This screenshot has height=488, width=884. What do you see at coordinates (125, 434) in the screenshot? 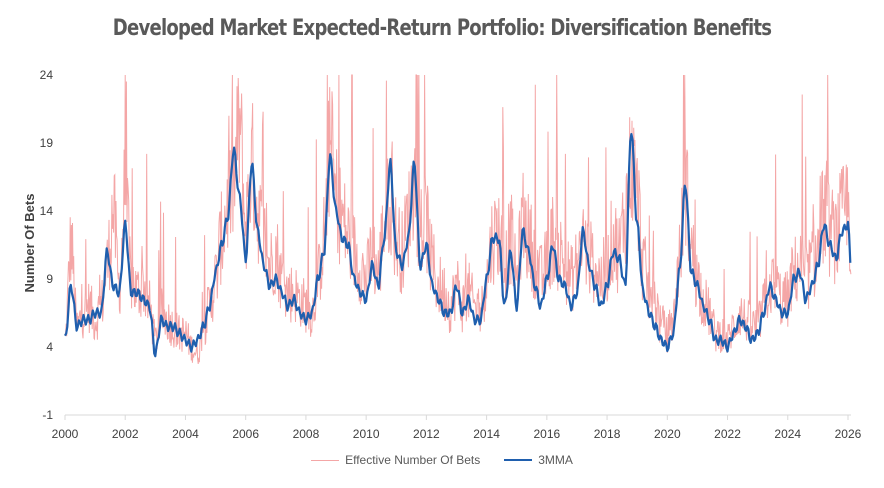
I see `x-tick-label: 2002` at bounding box center [125, 434].